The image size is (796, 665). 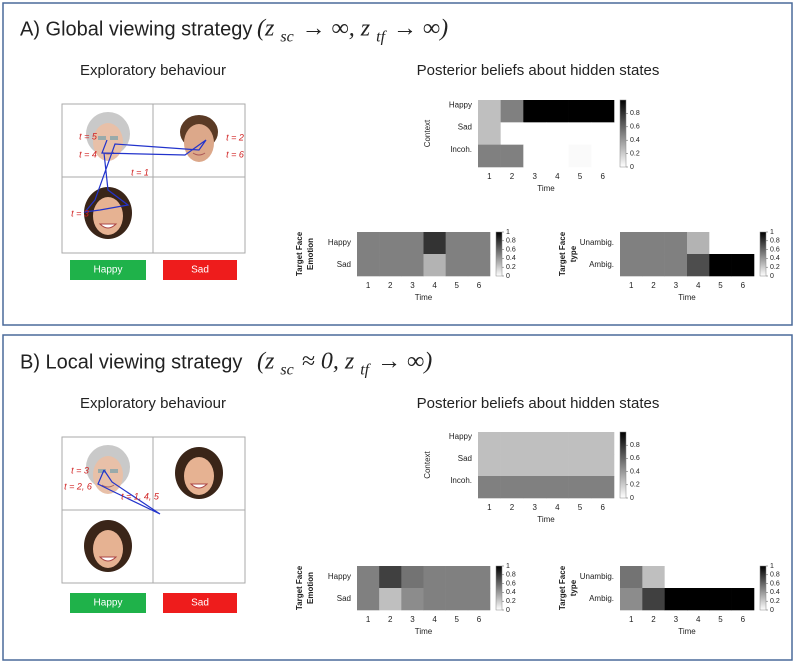 I want to click on colorbar-tick-label: 0, so click(x=772, y=610).